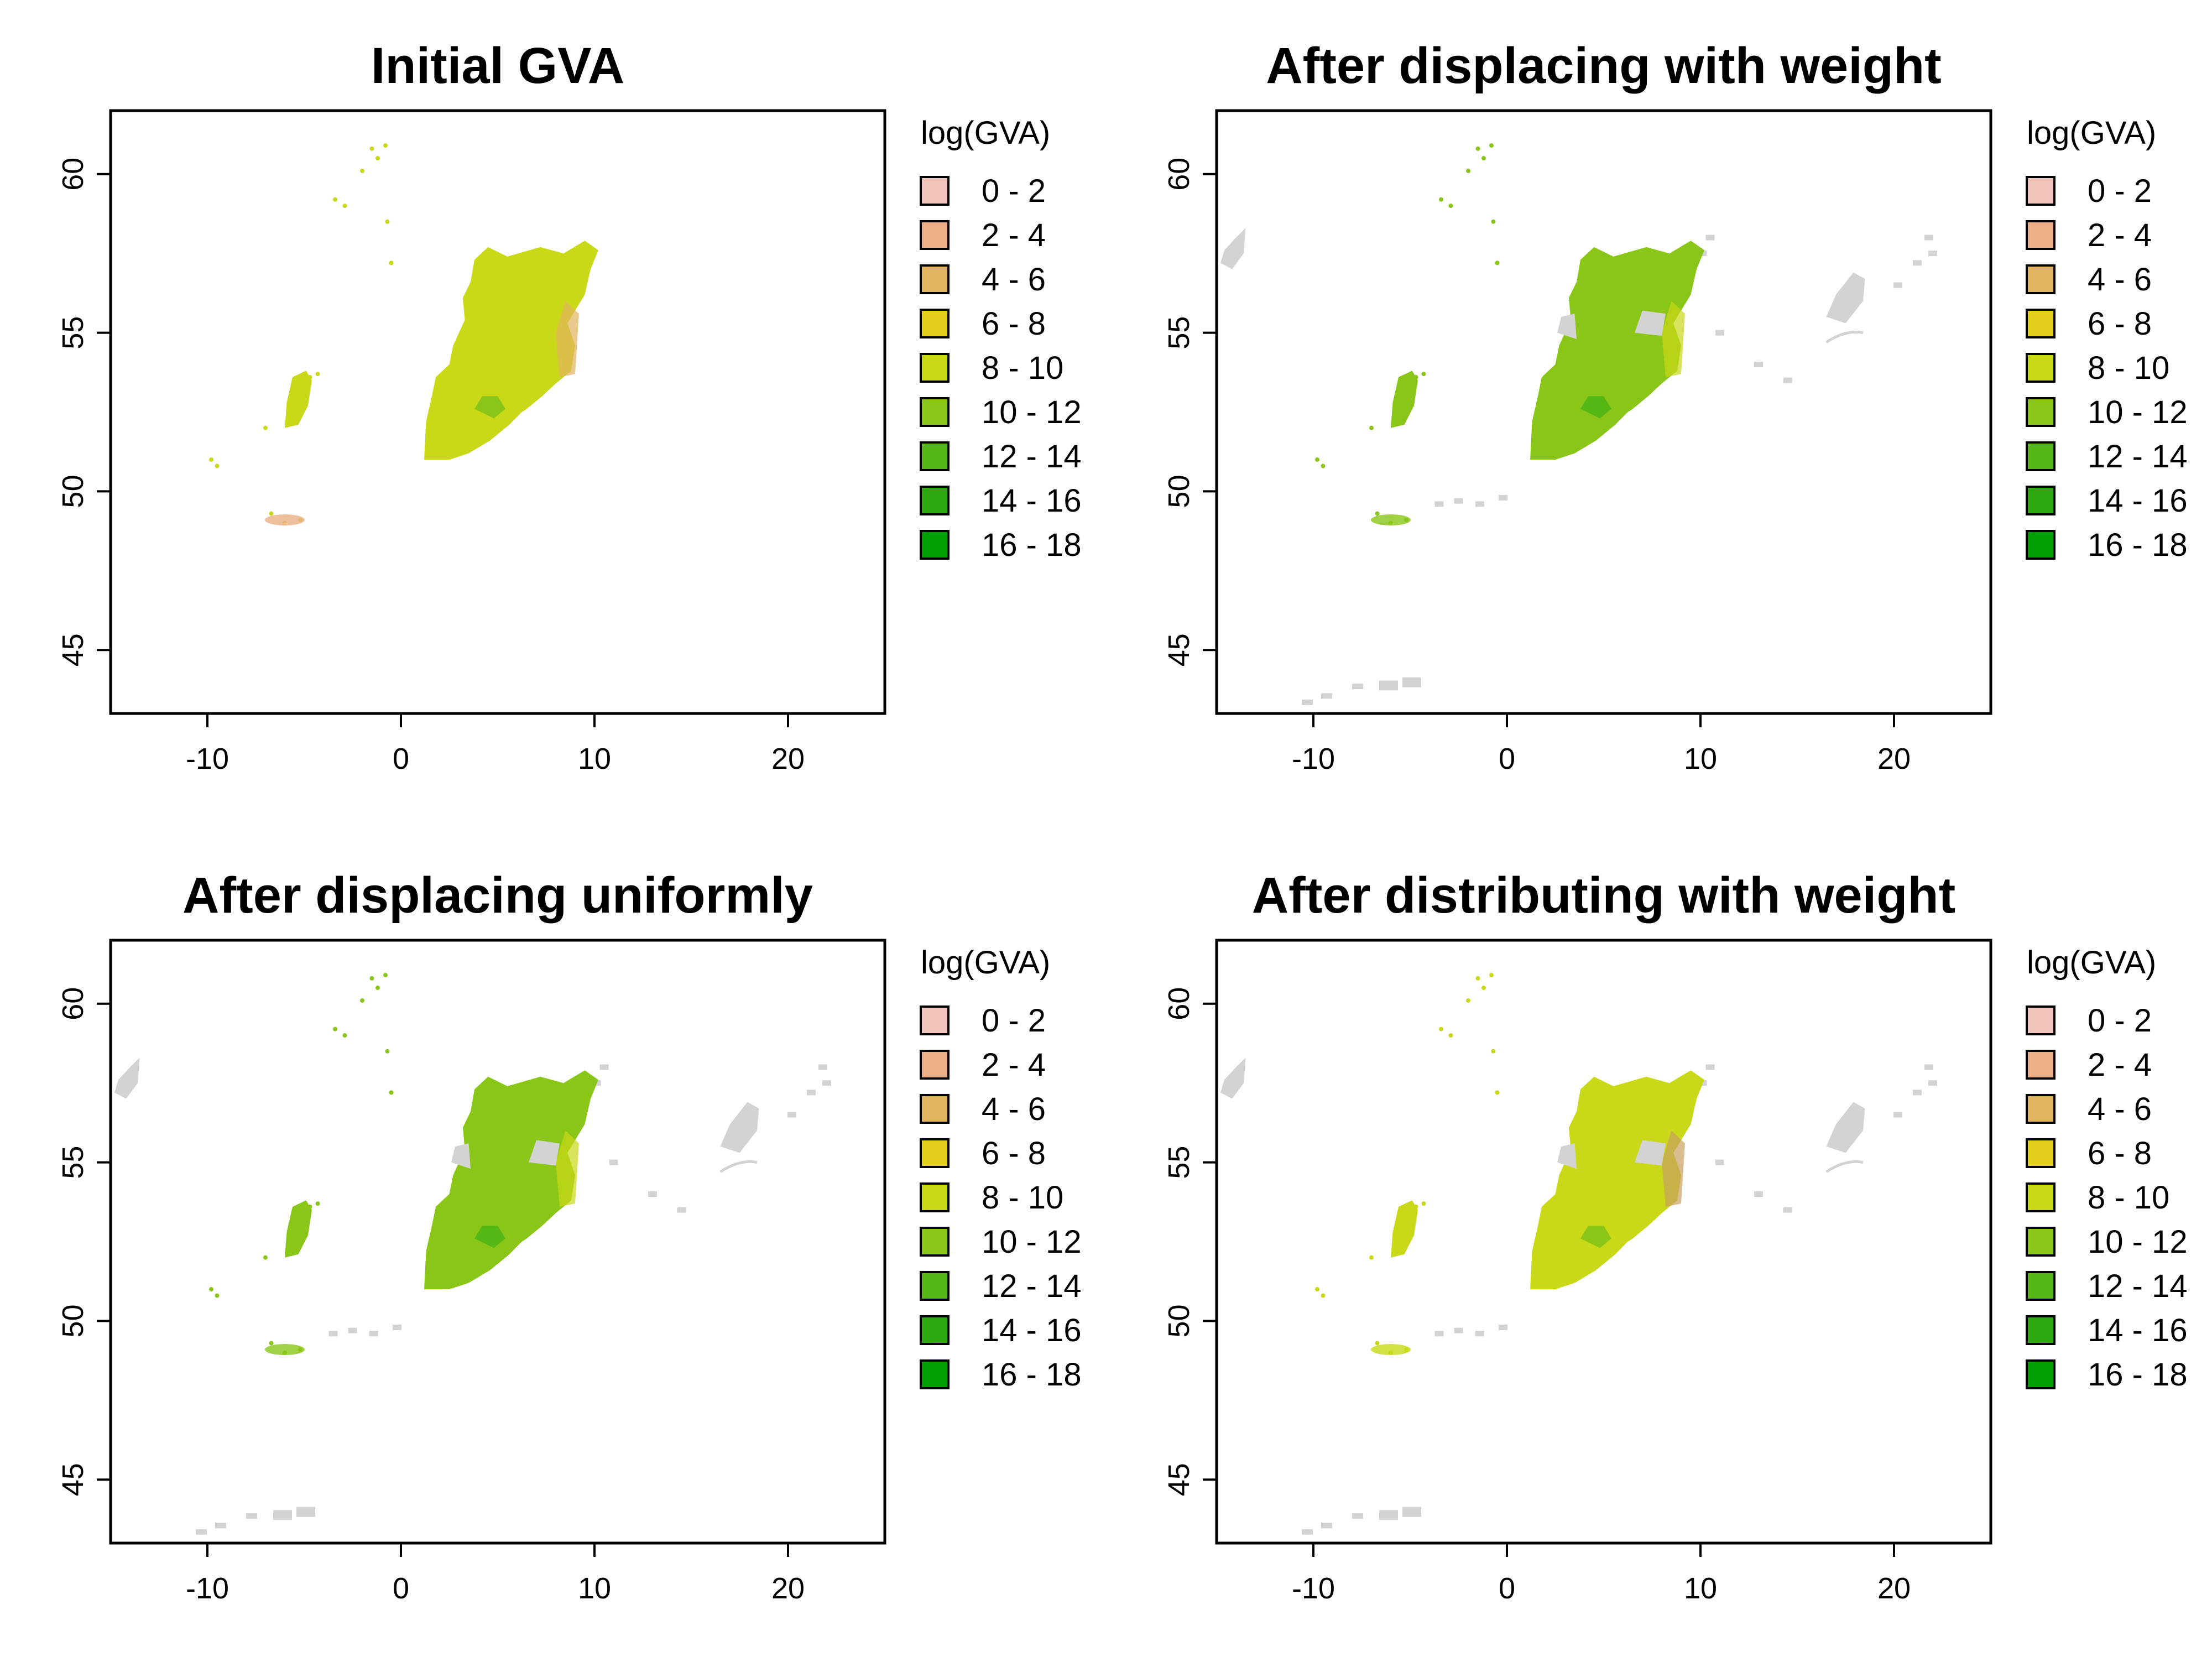 The width and height of the screenshot is (2212, 1662). Describe the element at coordinates (2120, 1065) in the screenshot. I see `legend-label: 2 - 4` at that location.